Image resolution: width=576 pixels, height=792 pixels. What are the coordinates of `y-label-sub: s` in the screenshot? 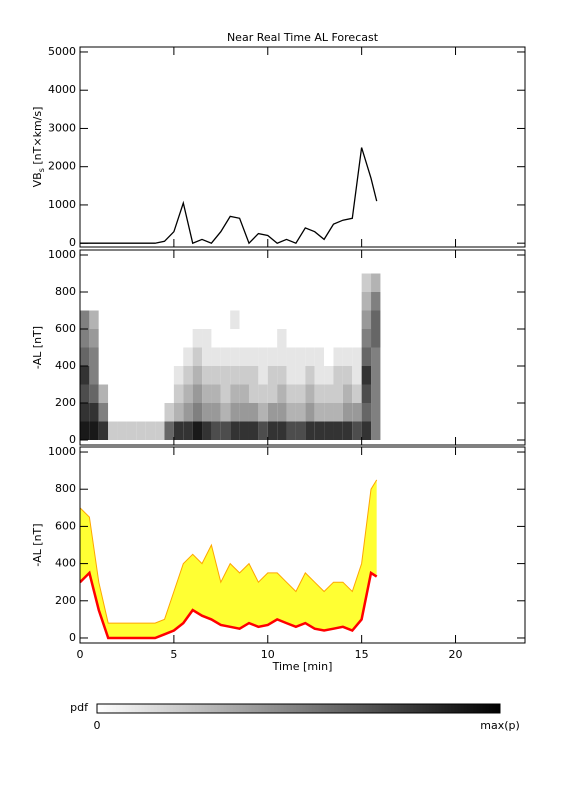 It's located at (41, 170).